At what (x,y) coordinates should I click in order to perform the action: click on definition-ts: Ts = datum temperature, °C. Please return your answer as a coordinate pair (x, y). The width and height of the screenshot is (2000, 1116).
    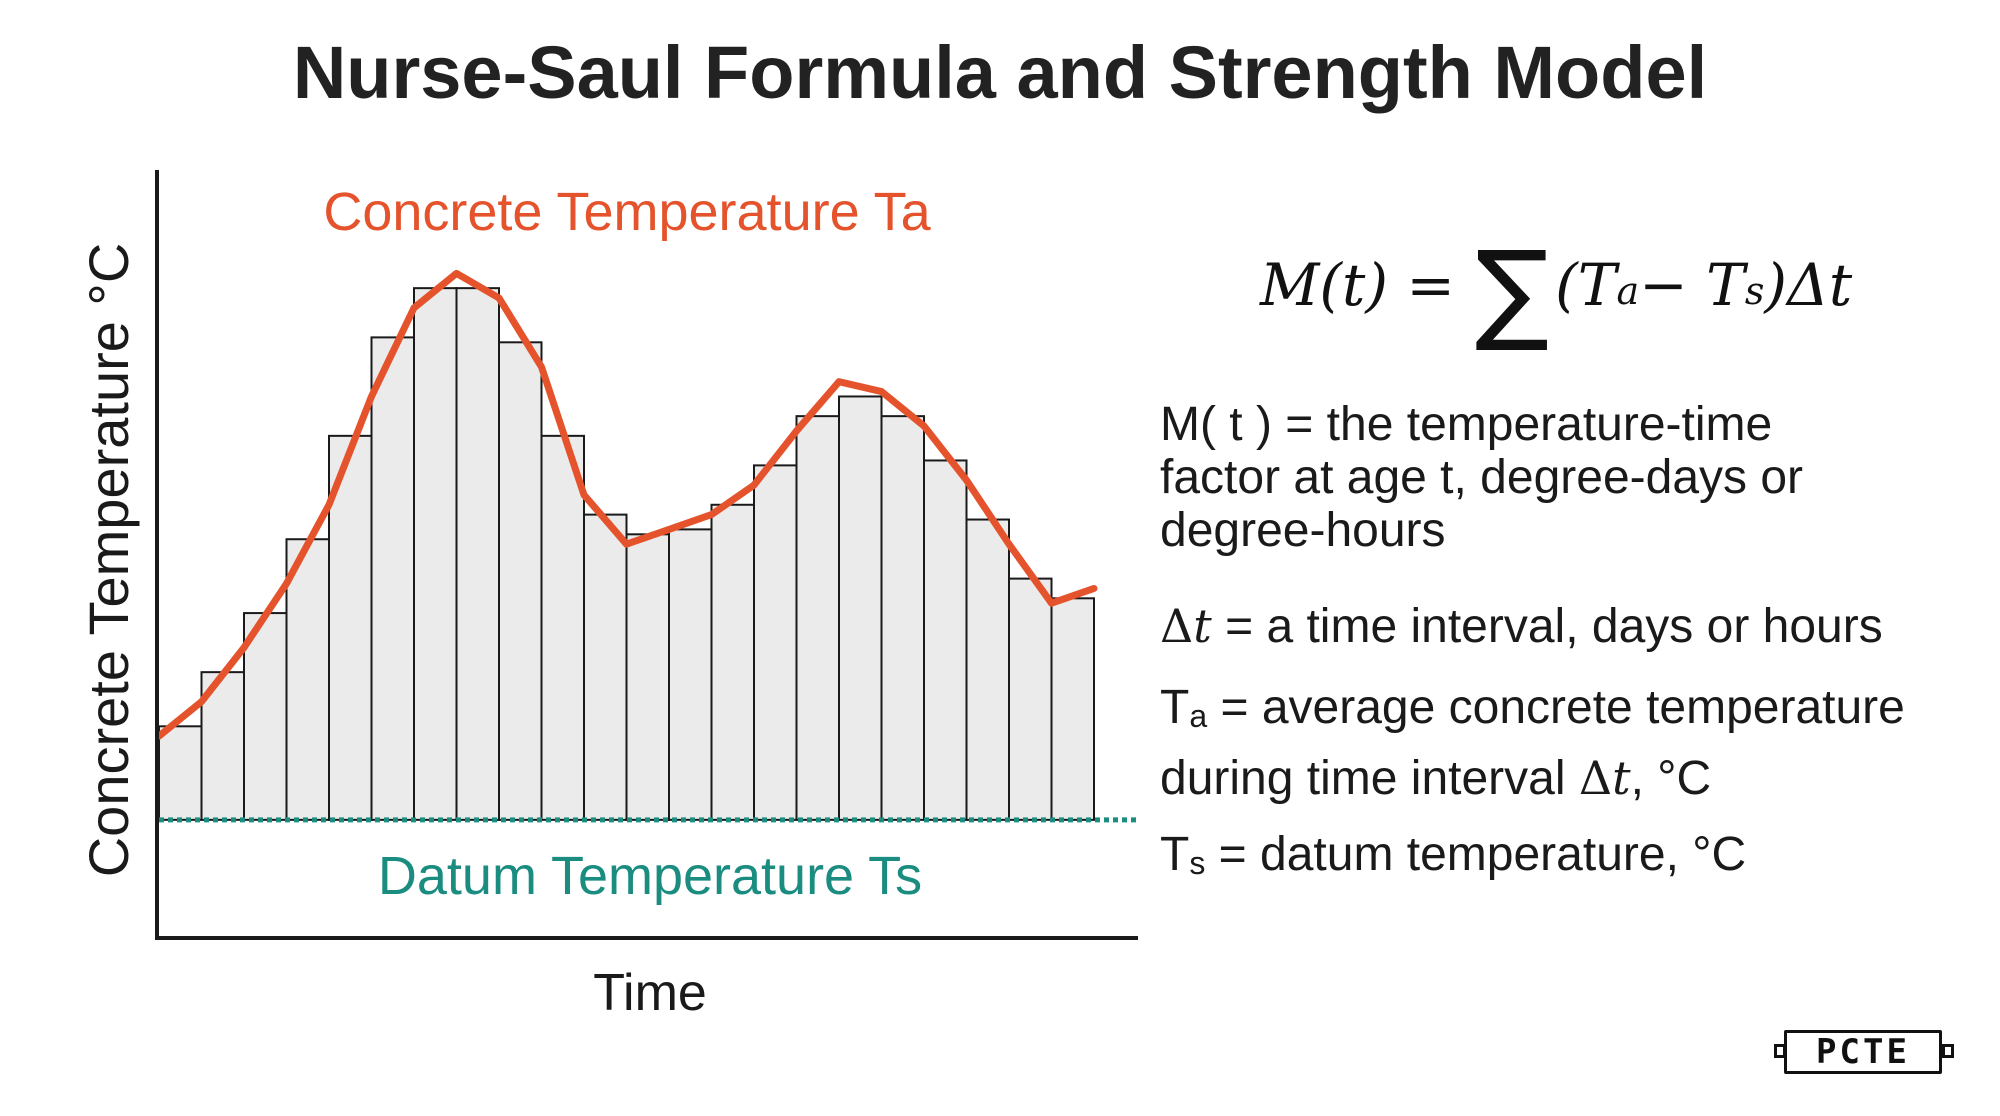
    Looking at the image, I should click on (1453, 857).